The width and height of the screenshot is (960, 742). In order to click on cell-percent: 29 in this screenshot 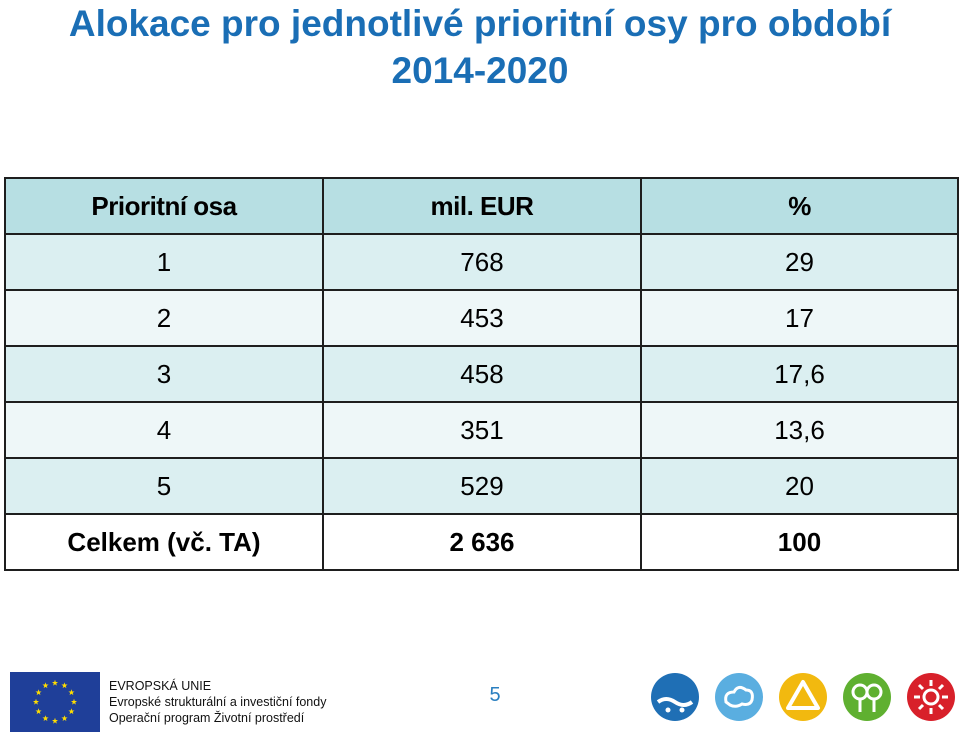, I will do `click(799, 262)`.